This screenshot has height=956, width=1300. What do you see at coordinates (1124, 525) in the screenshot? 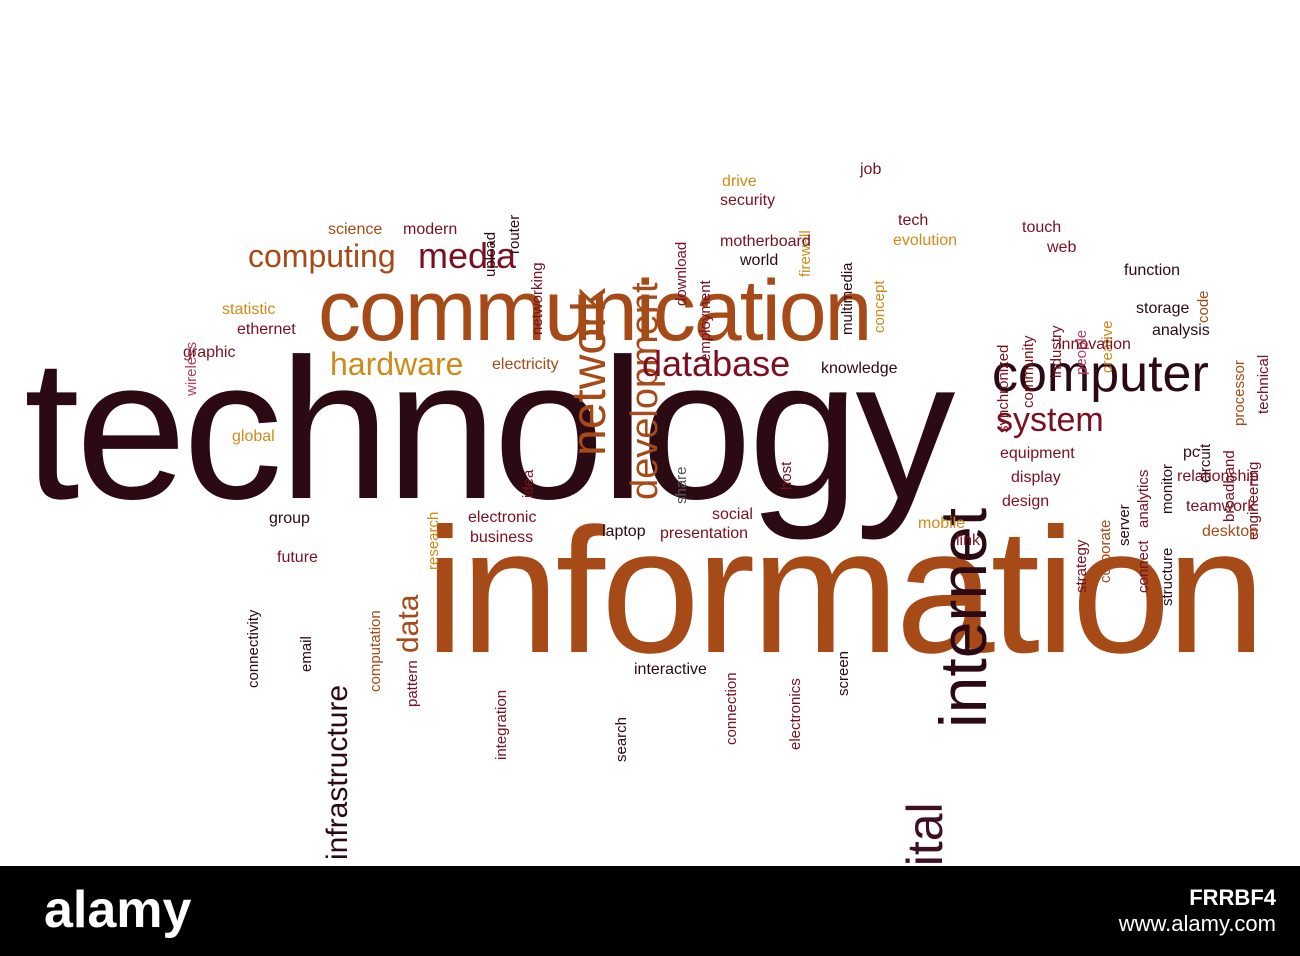
I see `word-server: server` at bounding box center [1124, 525].